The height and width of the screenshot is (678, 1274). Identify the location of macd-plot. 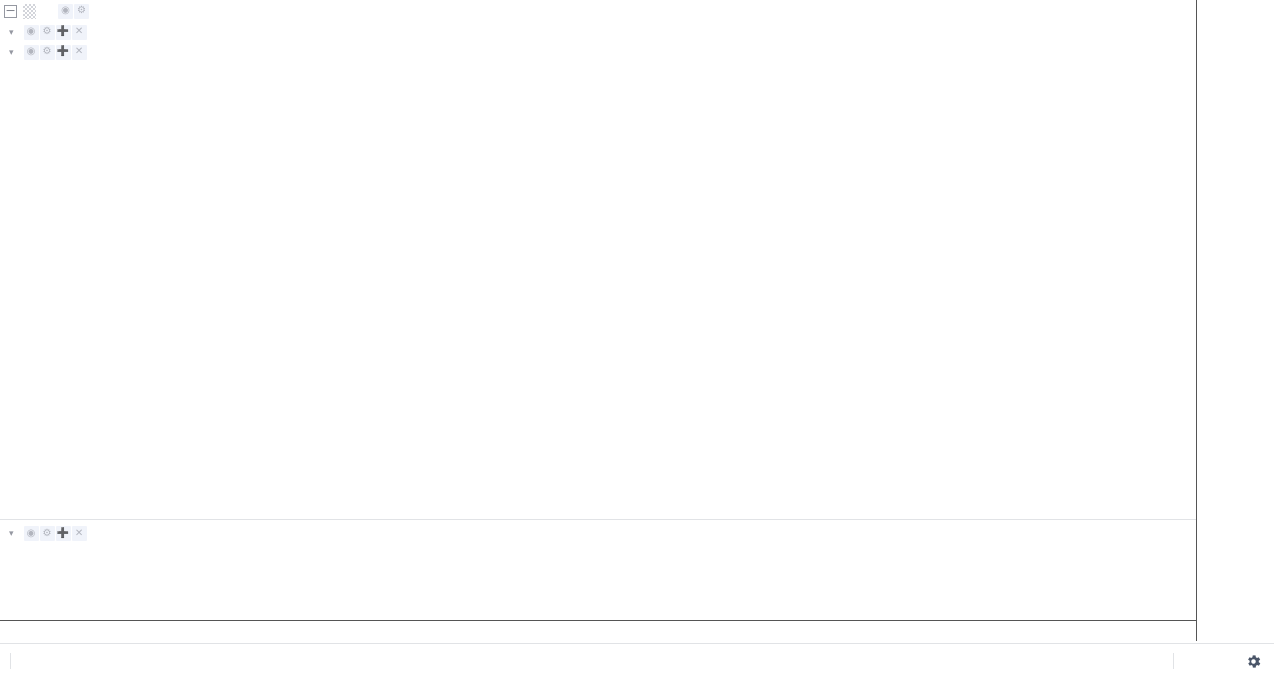
(598, 570).